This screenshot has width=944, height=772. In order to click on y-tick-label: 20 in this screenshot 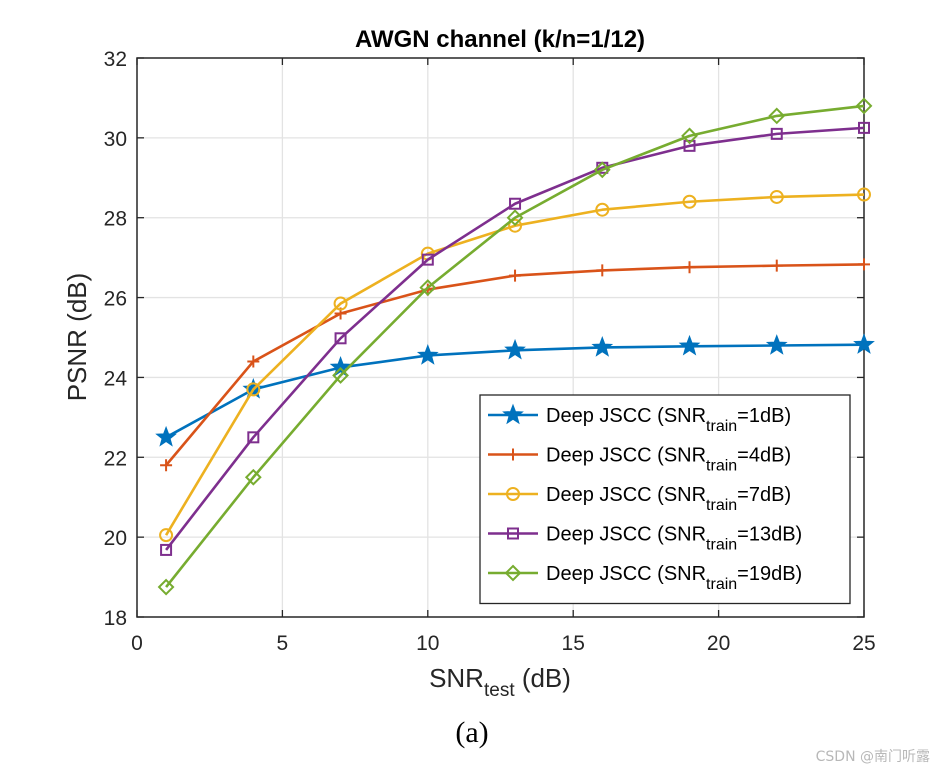, I will do `click(115, 538)`.